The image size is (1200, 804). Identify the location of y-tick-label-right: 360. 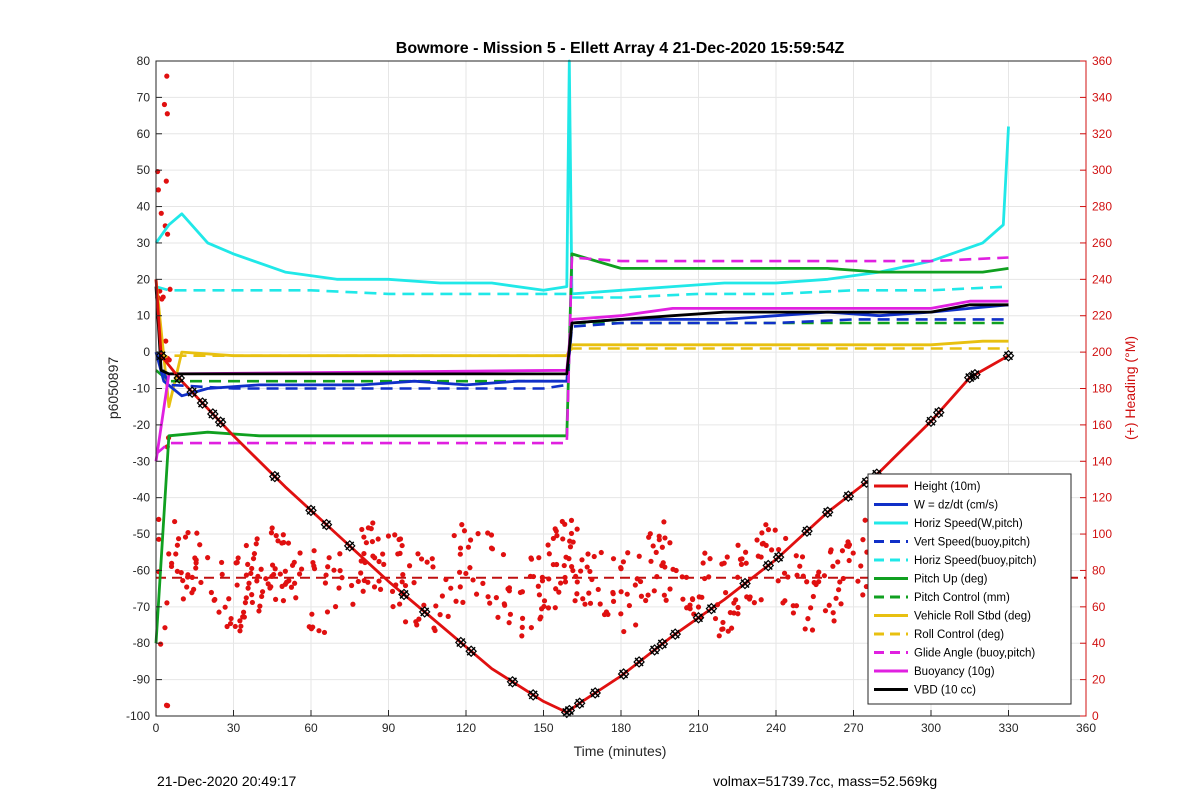
(1102, 61).